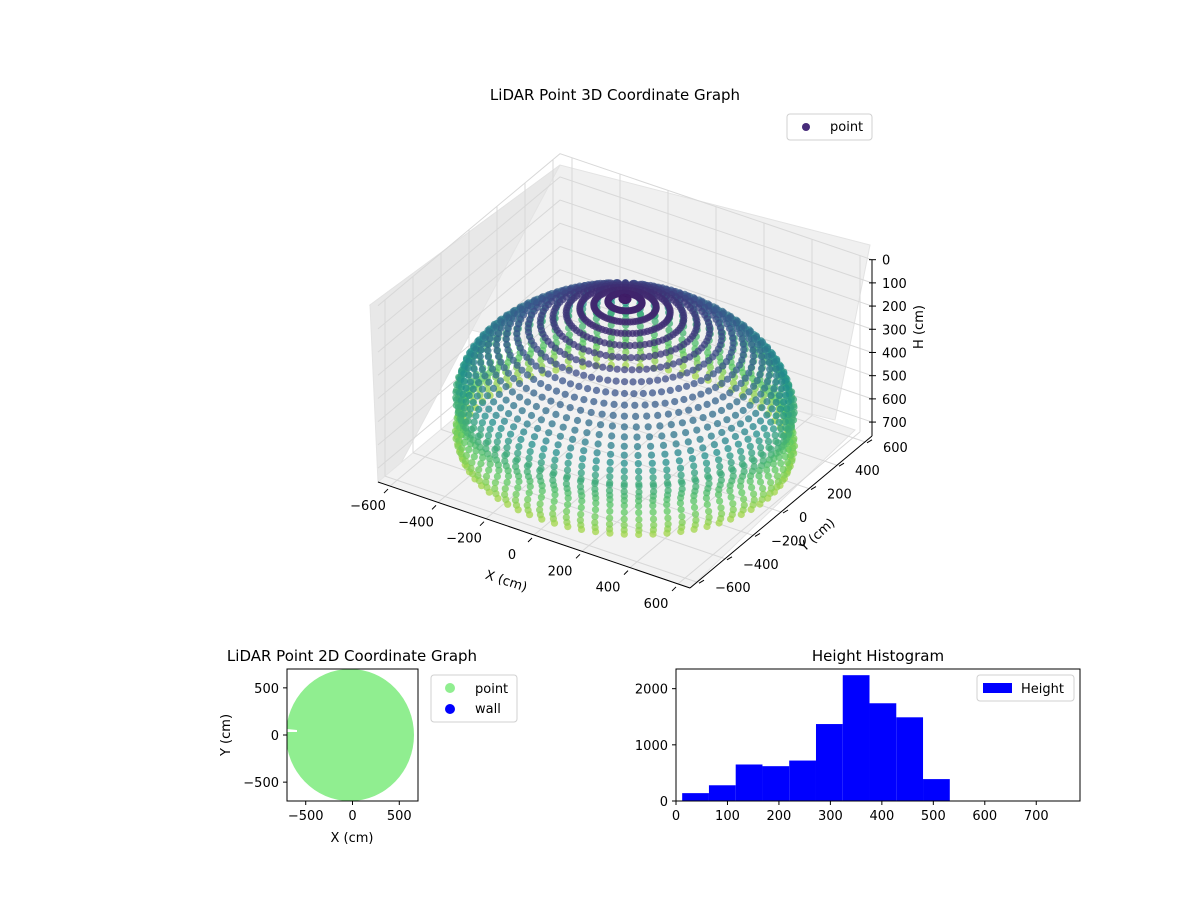  Describe the element at coordinates (651, 746) in the screenshot. I see `y-tick-label-hist: 1000` at that location.